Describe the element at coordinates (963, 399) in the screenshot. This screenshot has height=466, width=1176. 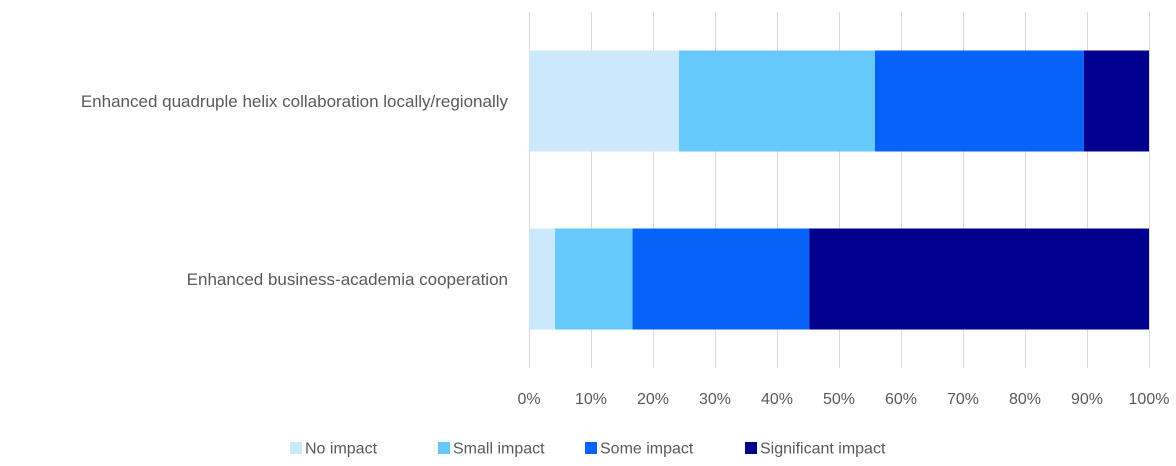
I see `x-tick-label: 70%` at that location.